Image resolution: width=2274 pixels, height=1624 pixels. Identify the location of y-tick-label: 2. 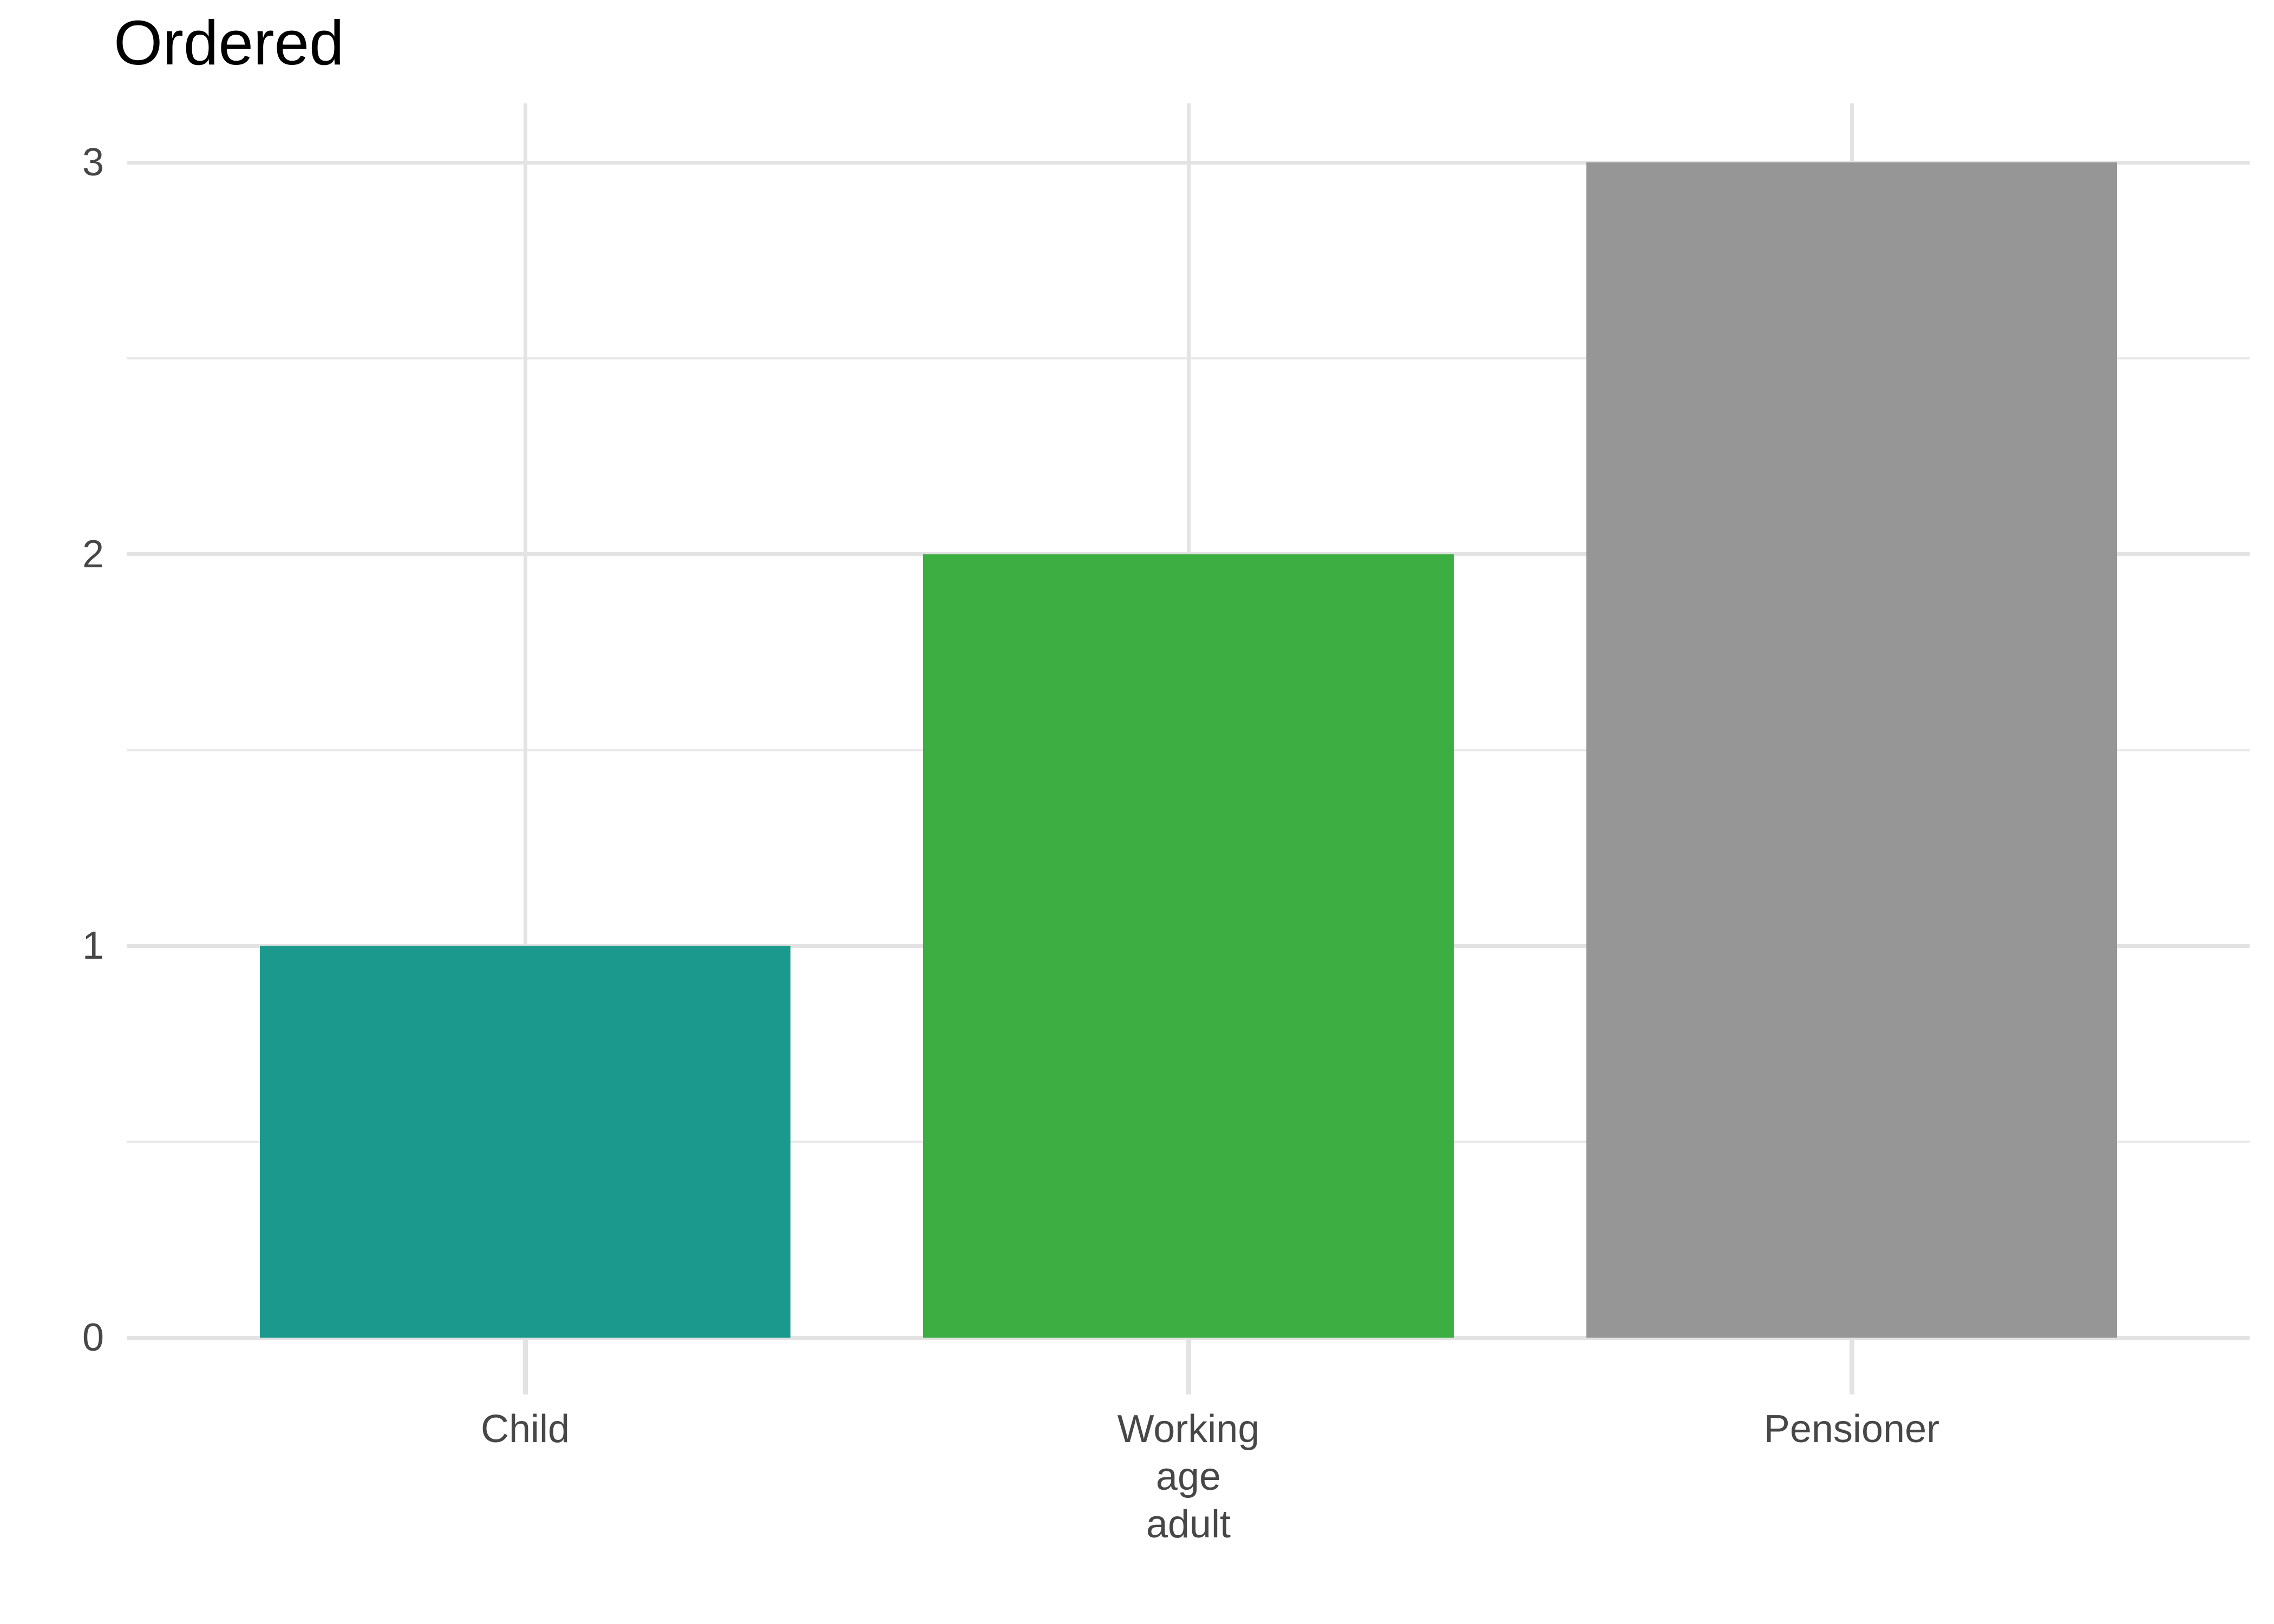
(93, 554).